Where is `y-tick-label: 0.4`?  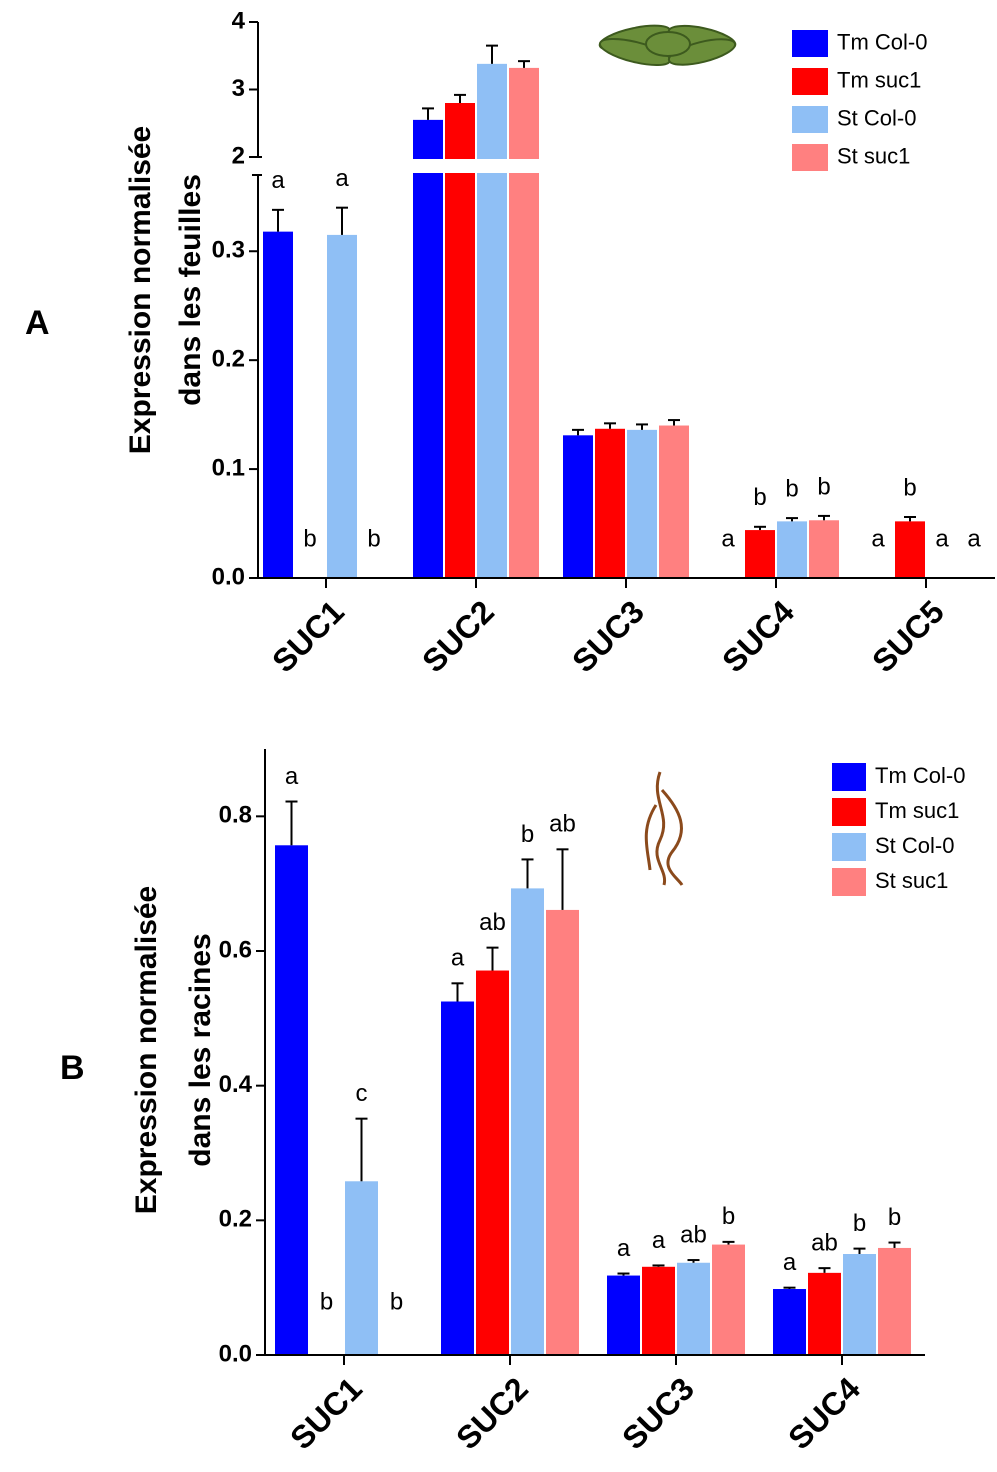
y-tick-label: 0.4 is located at coordinates (236, 1084).